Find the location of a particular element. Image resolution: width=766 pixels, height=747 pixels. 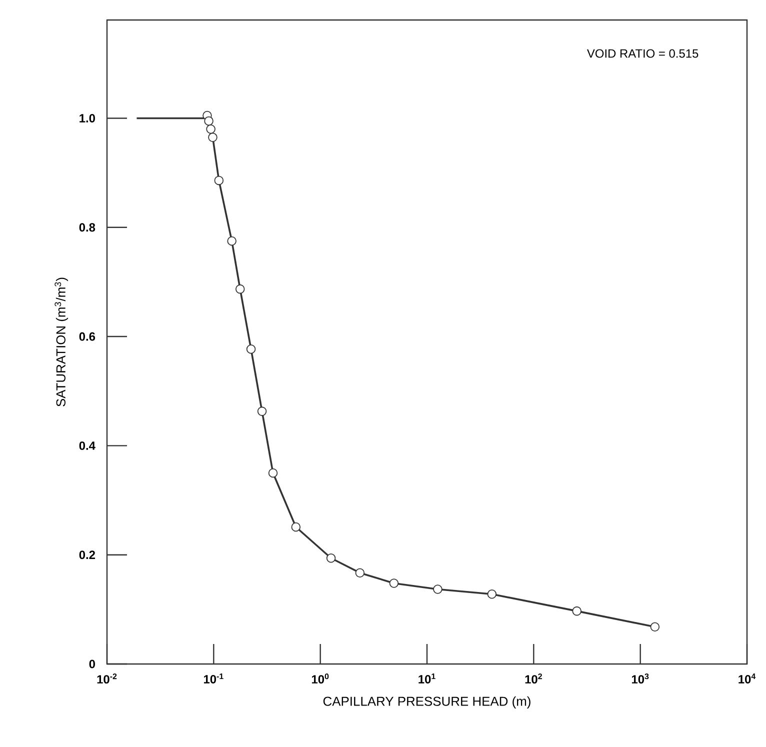

y-tick-label: 0.8 is located at coordinates (87, 227).